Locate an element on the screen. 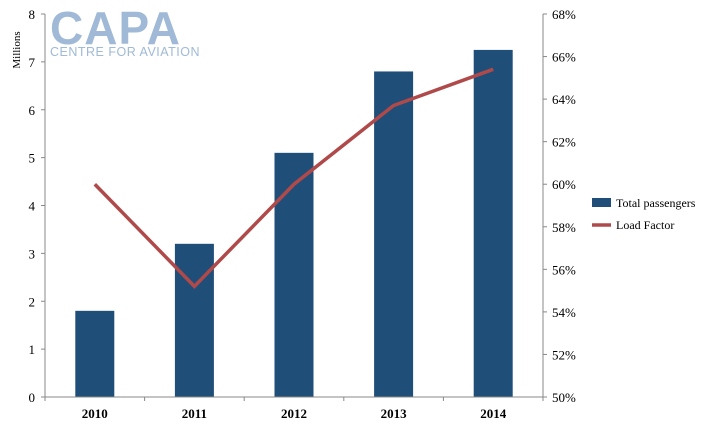 This screenshot has height=424, width=709. y-axis-label: Millions is located at coordinates (17, 49).